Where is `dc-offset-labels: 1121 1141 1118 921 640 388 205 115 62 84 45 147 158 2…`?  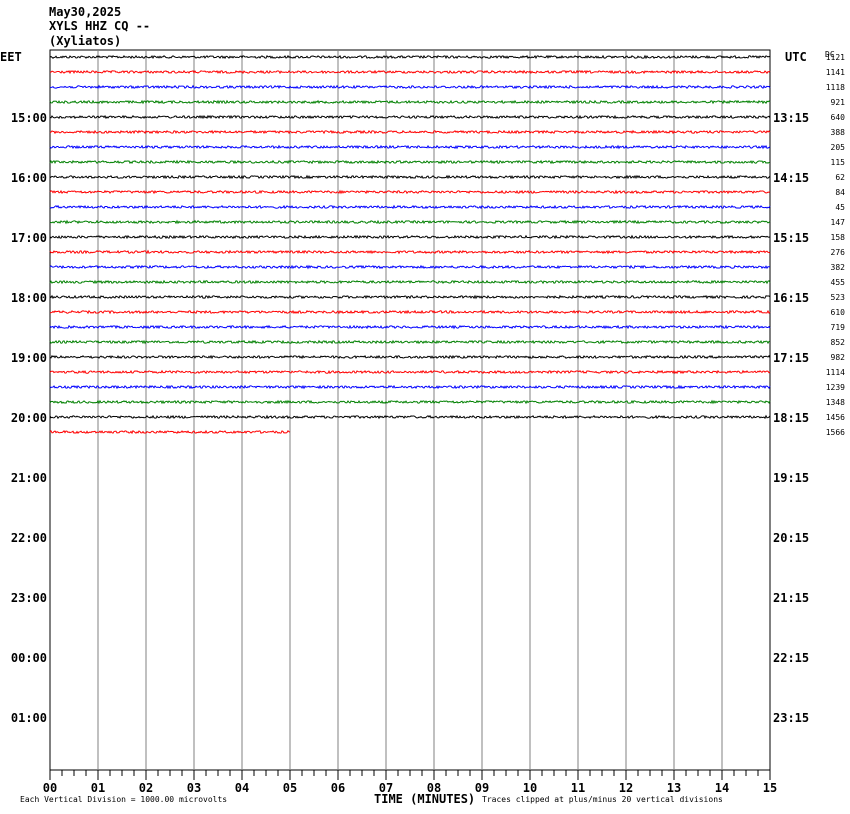
dc-offset-labels: 1121 1141 1118 921 640 388 205 115 62 84 45 147 158 2… is located at coordinates (835, 245).